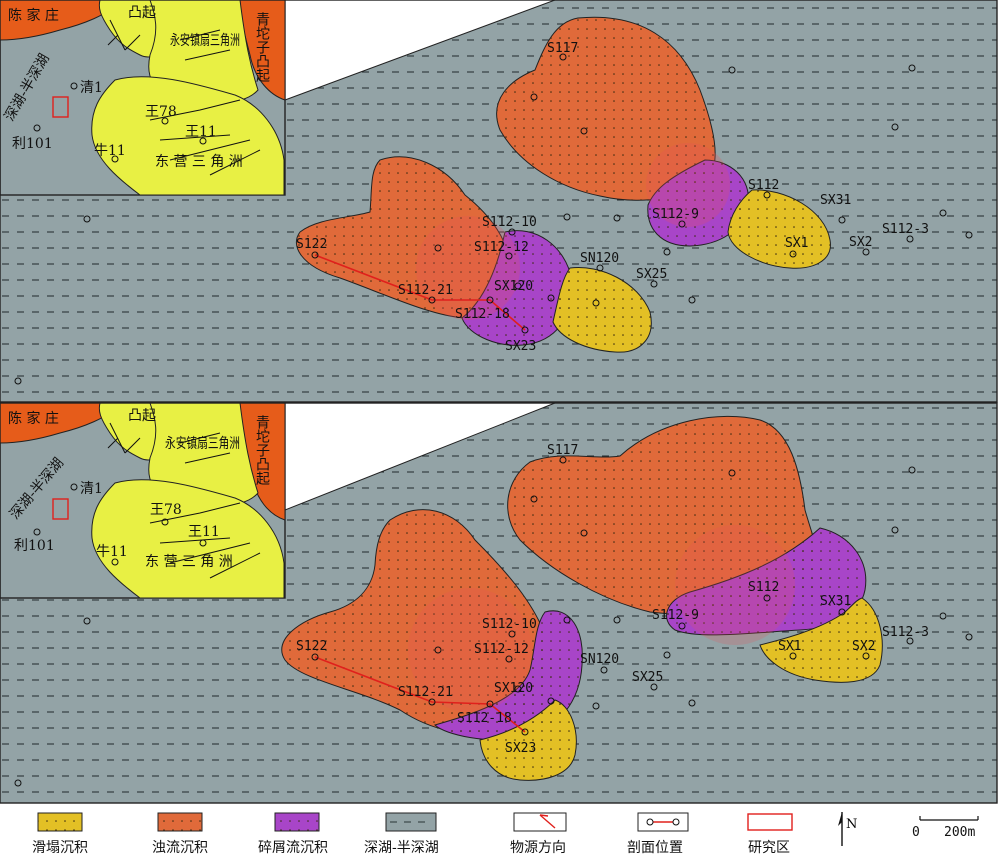  Describe the element at coordinates (658, 834) in the screenshot. I see `legend-section: 剖面位置` at that location.